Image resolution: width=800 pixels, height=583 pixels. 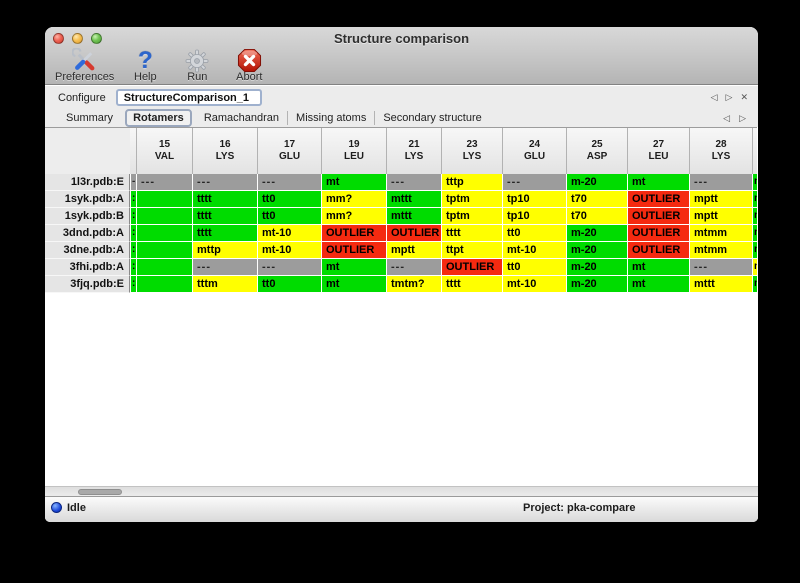 What do you see at coordinates (658, 233) in the screenshot?
I see `cell-3dnd.pdb:A-27: OUTLIER` at bounding box center [658, 233].